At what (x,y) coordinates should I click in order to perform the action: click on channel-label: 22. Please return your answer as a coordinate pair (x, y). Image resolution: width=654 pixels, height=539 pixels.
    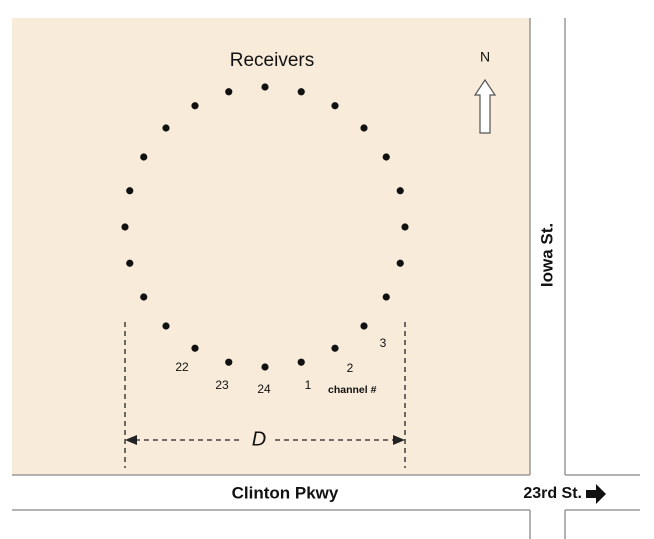
    Looking at the image, I should click on (182, 367).